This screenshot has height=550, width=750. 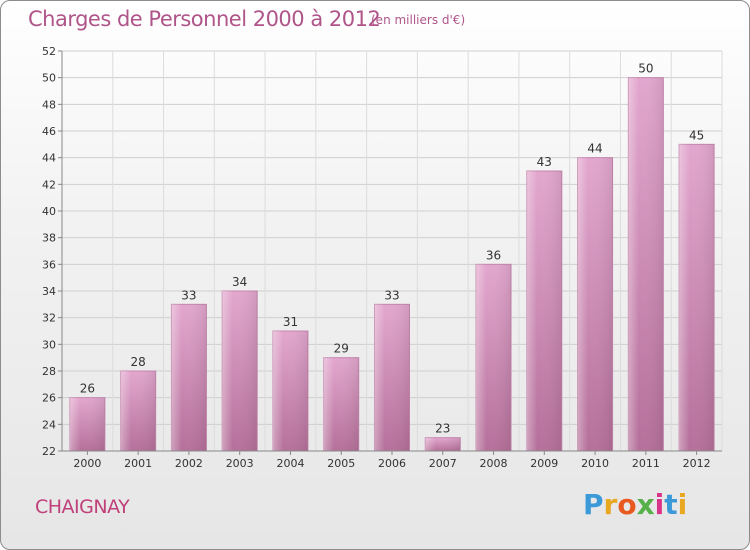 I want to click on y-tick-label: 38, so click(x=49, y=238).